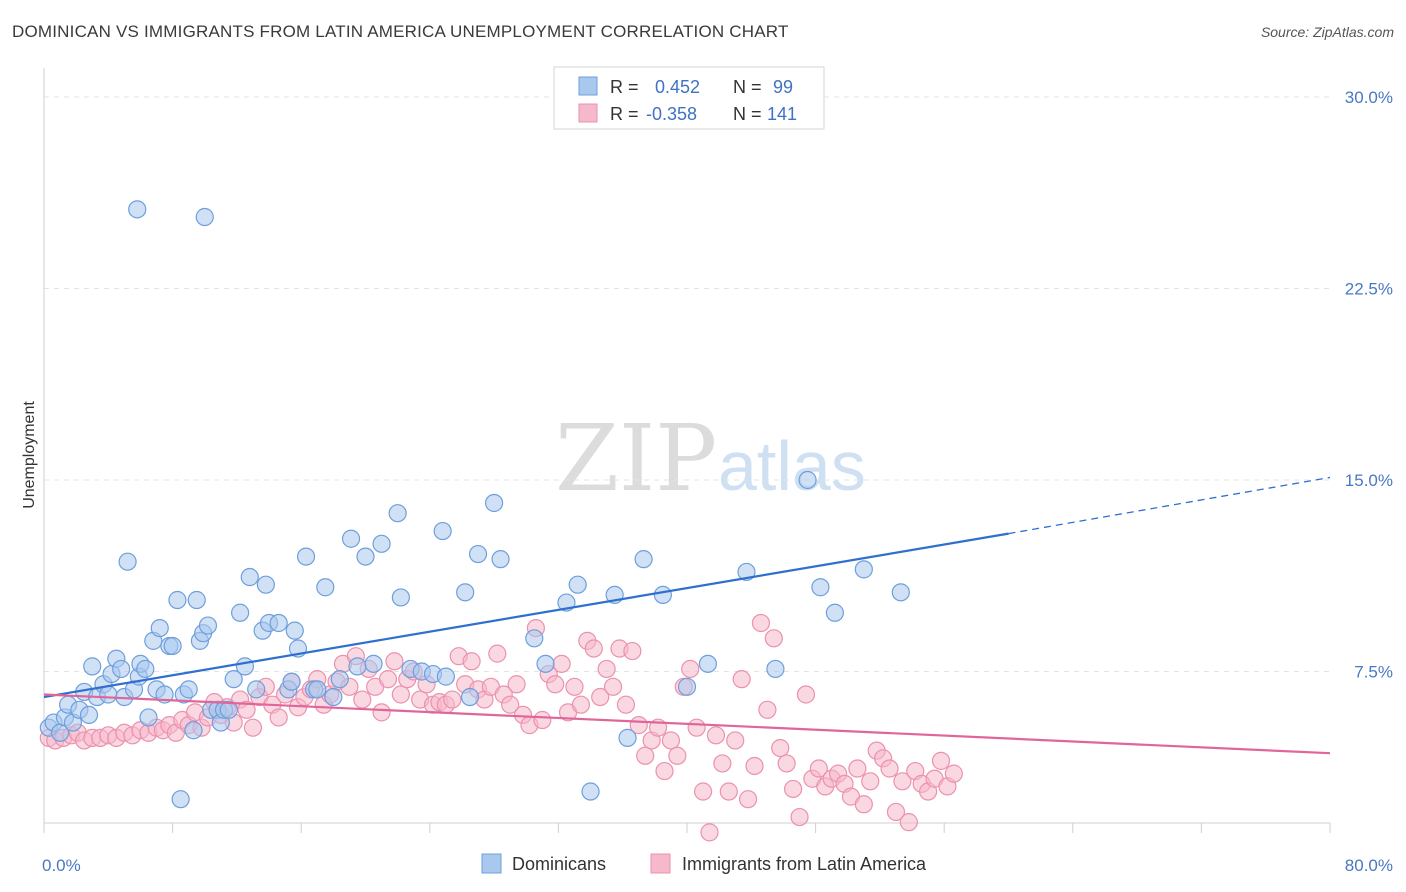 Image resolution: width=1406 pixels, height=892 pixels. What do you see at coordinates (1169, 505) in the screenshot?
I see `blue-trend-extension` at bounding box center [1169, 505].